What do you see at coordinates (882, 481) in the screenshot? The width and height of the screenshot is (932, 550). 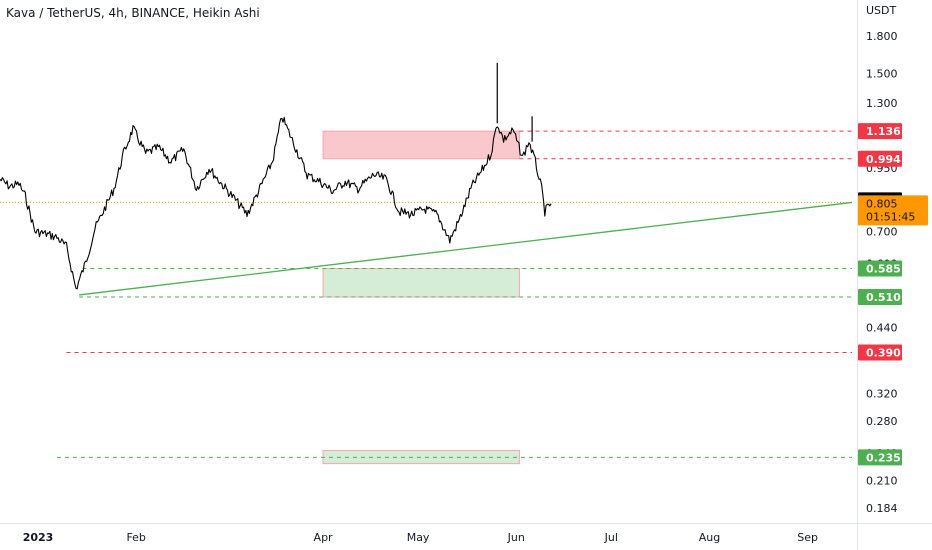 I see `y-tick-label: 0.210` at bounding box center [882, 481].